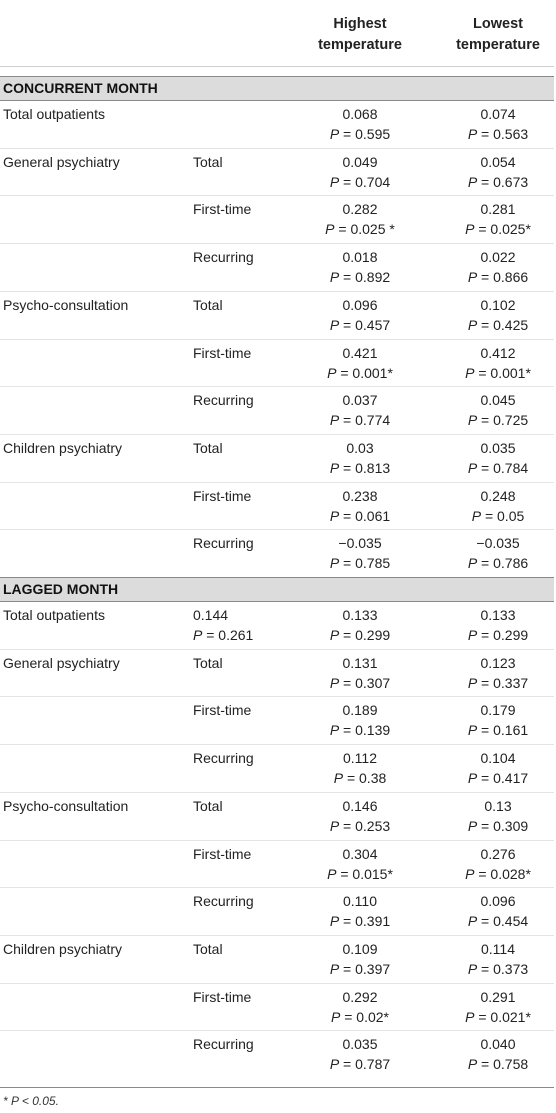  I want to click on lowest-temperature-cell: 0.045 P = 0.725, so click(498, 410).